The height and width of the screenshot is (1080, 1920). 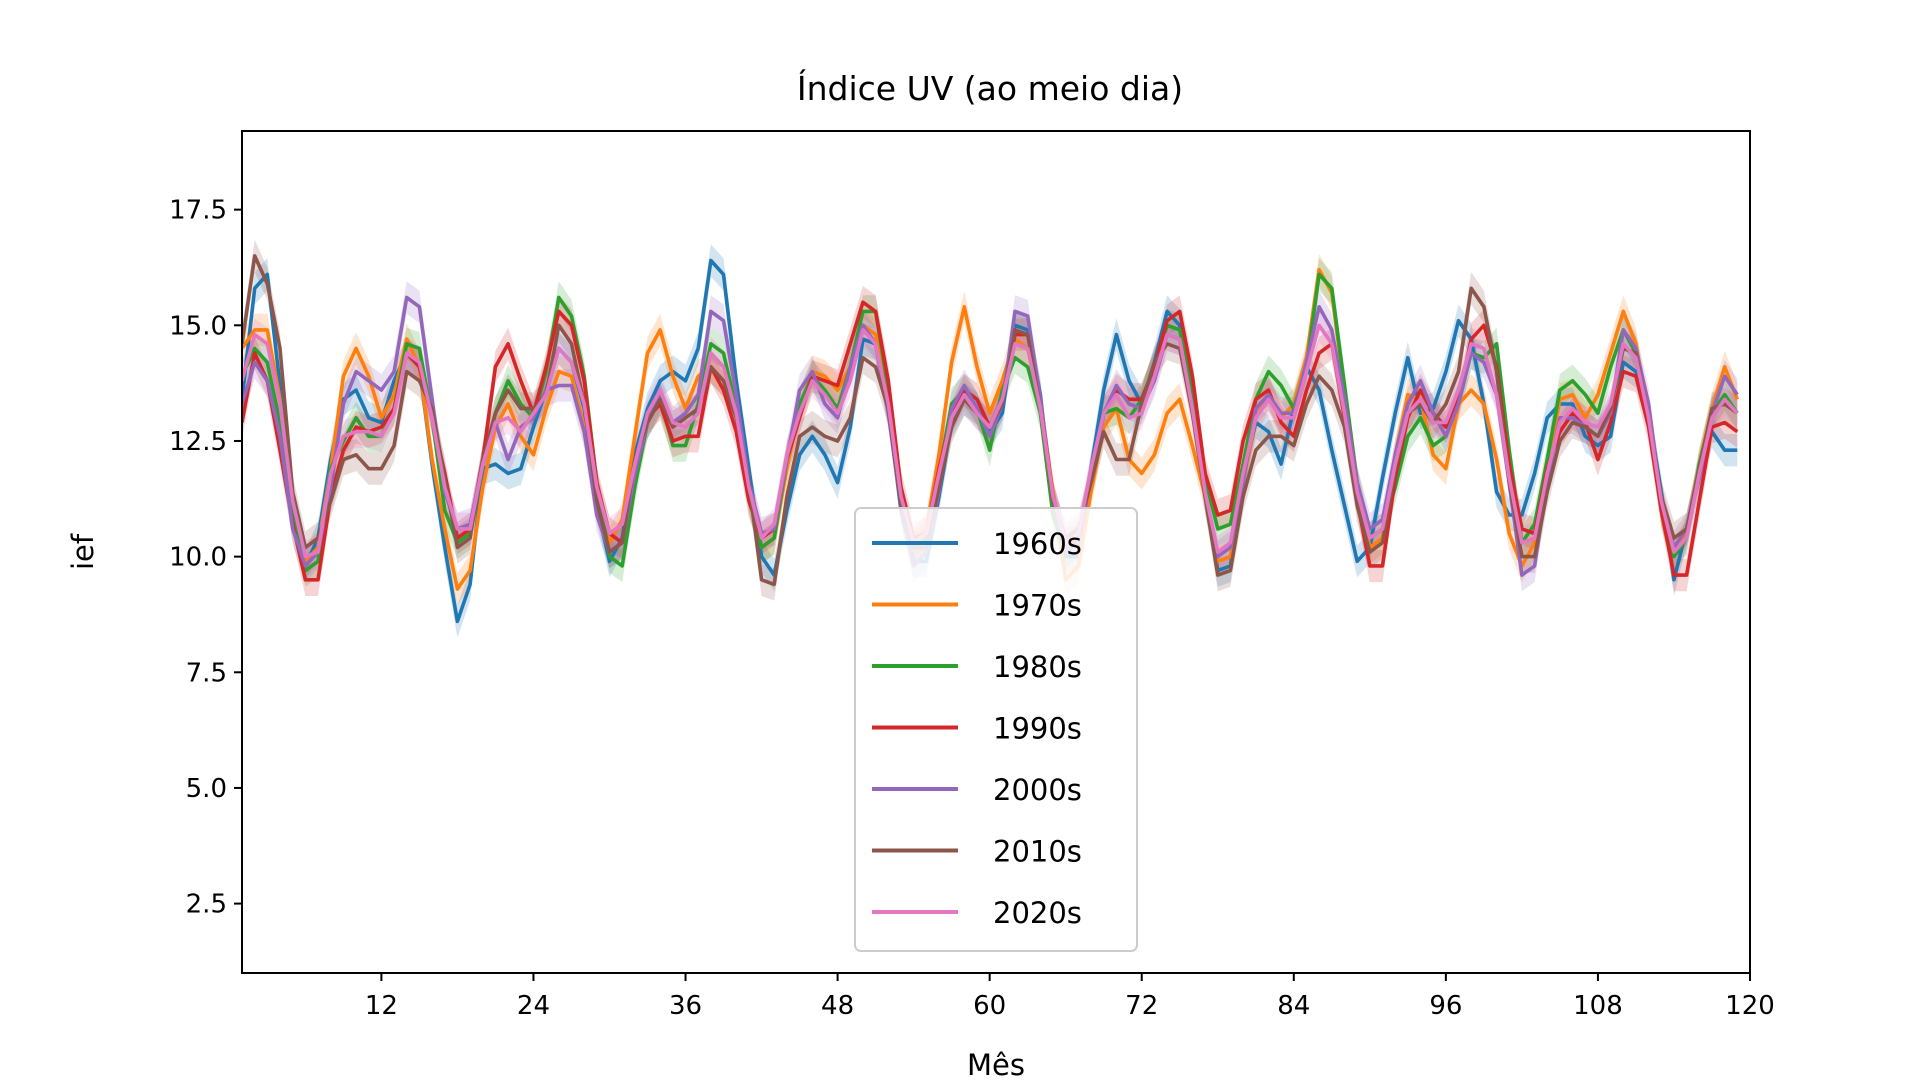 What do you see at coordinates (1037, 544) in the screenshot?
I see `legend-label: 1960s` at bounding box center [1037, 544].